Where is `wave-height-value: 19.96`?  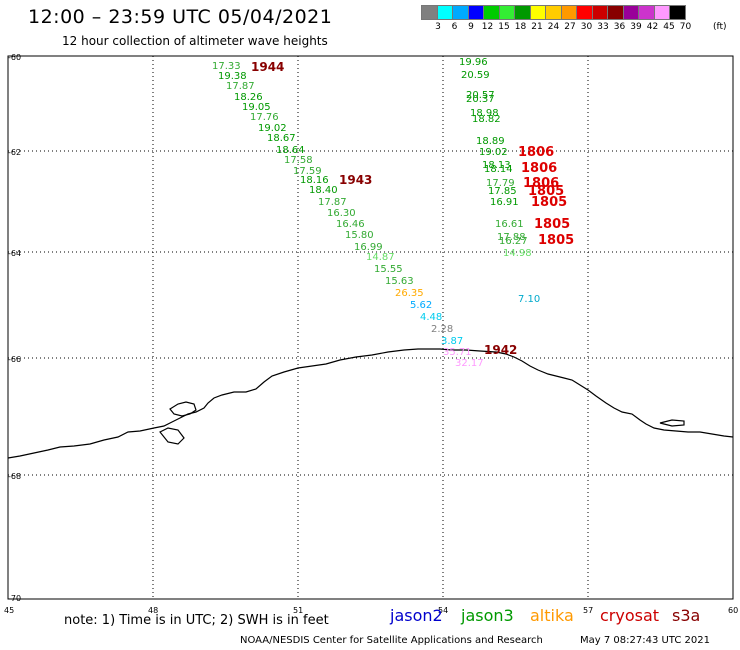 wave-height-value: 19.96 is located at coordinates (473, 62).